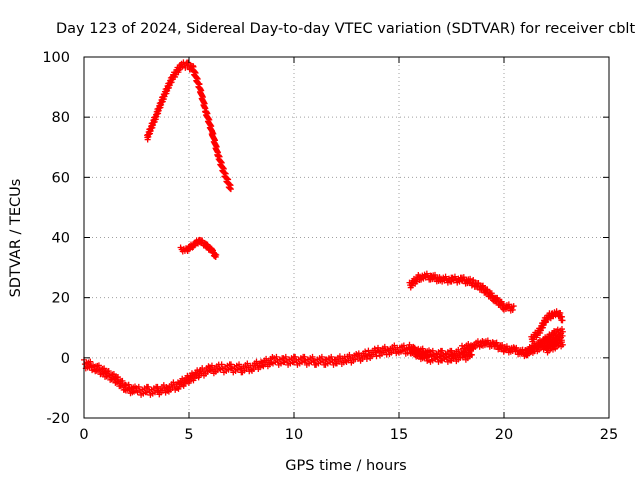  Describe the element at coordinates (61, 178) in the screenshot. I see `y-tick-label: 60` at that location.